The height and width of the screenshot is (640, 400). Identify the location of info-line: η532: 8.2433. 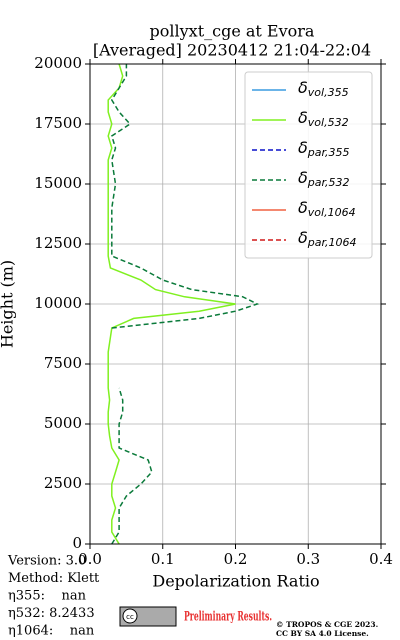
(51, 613).